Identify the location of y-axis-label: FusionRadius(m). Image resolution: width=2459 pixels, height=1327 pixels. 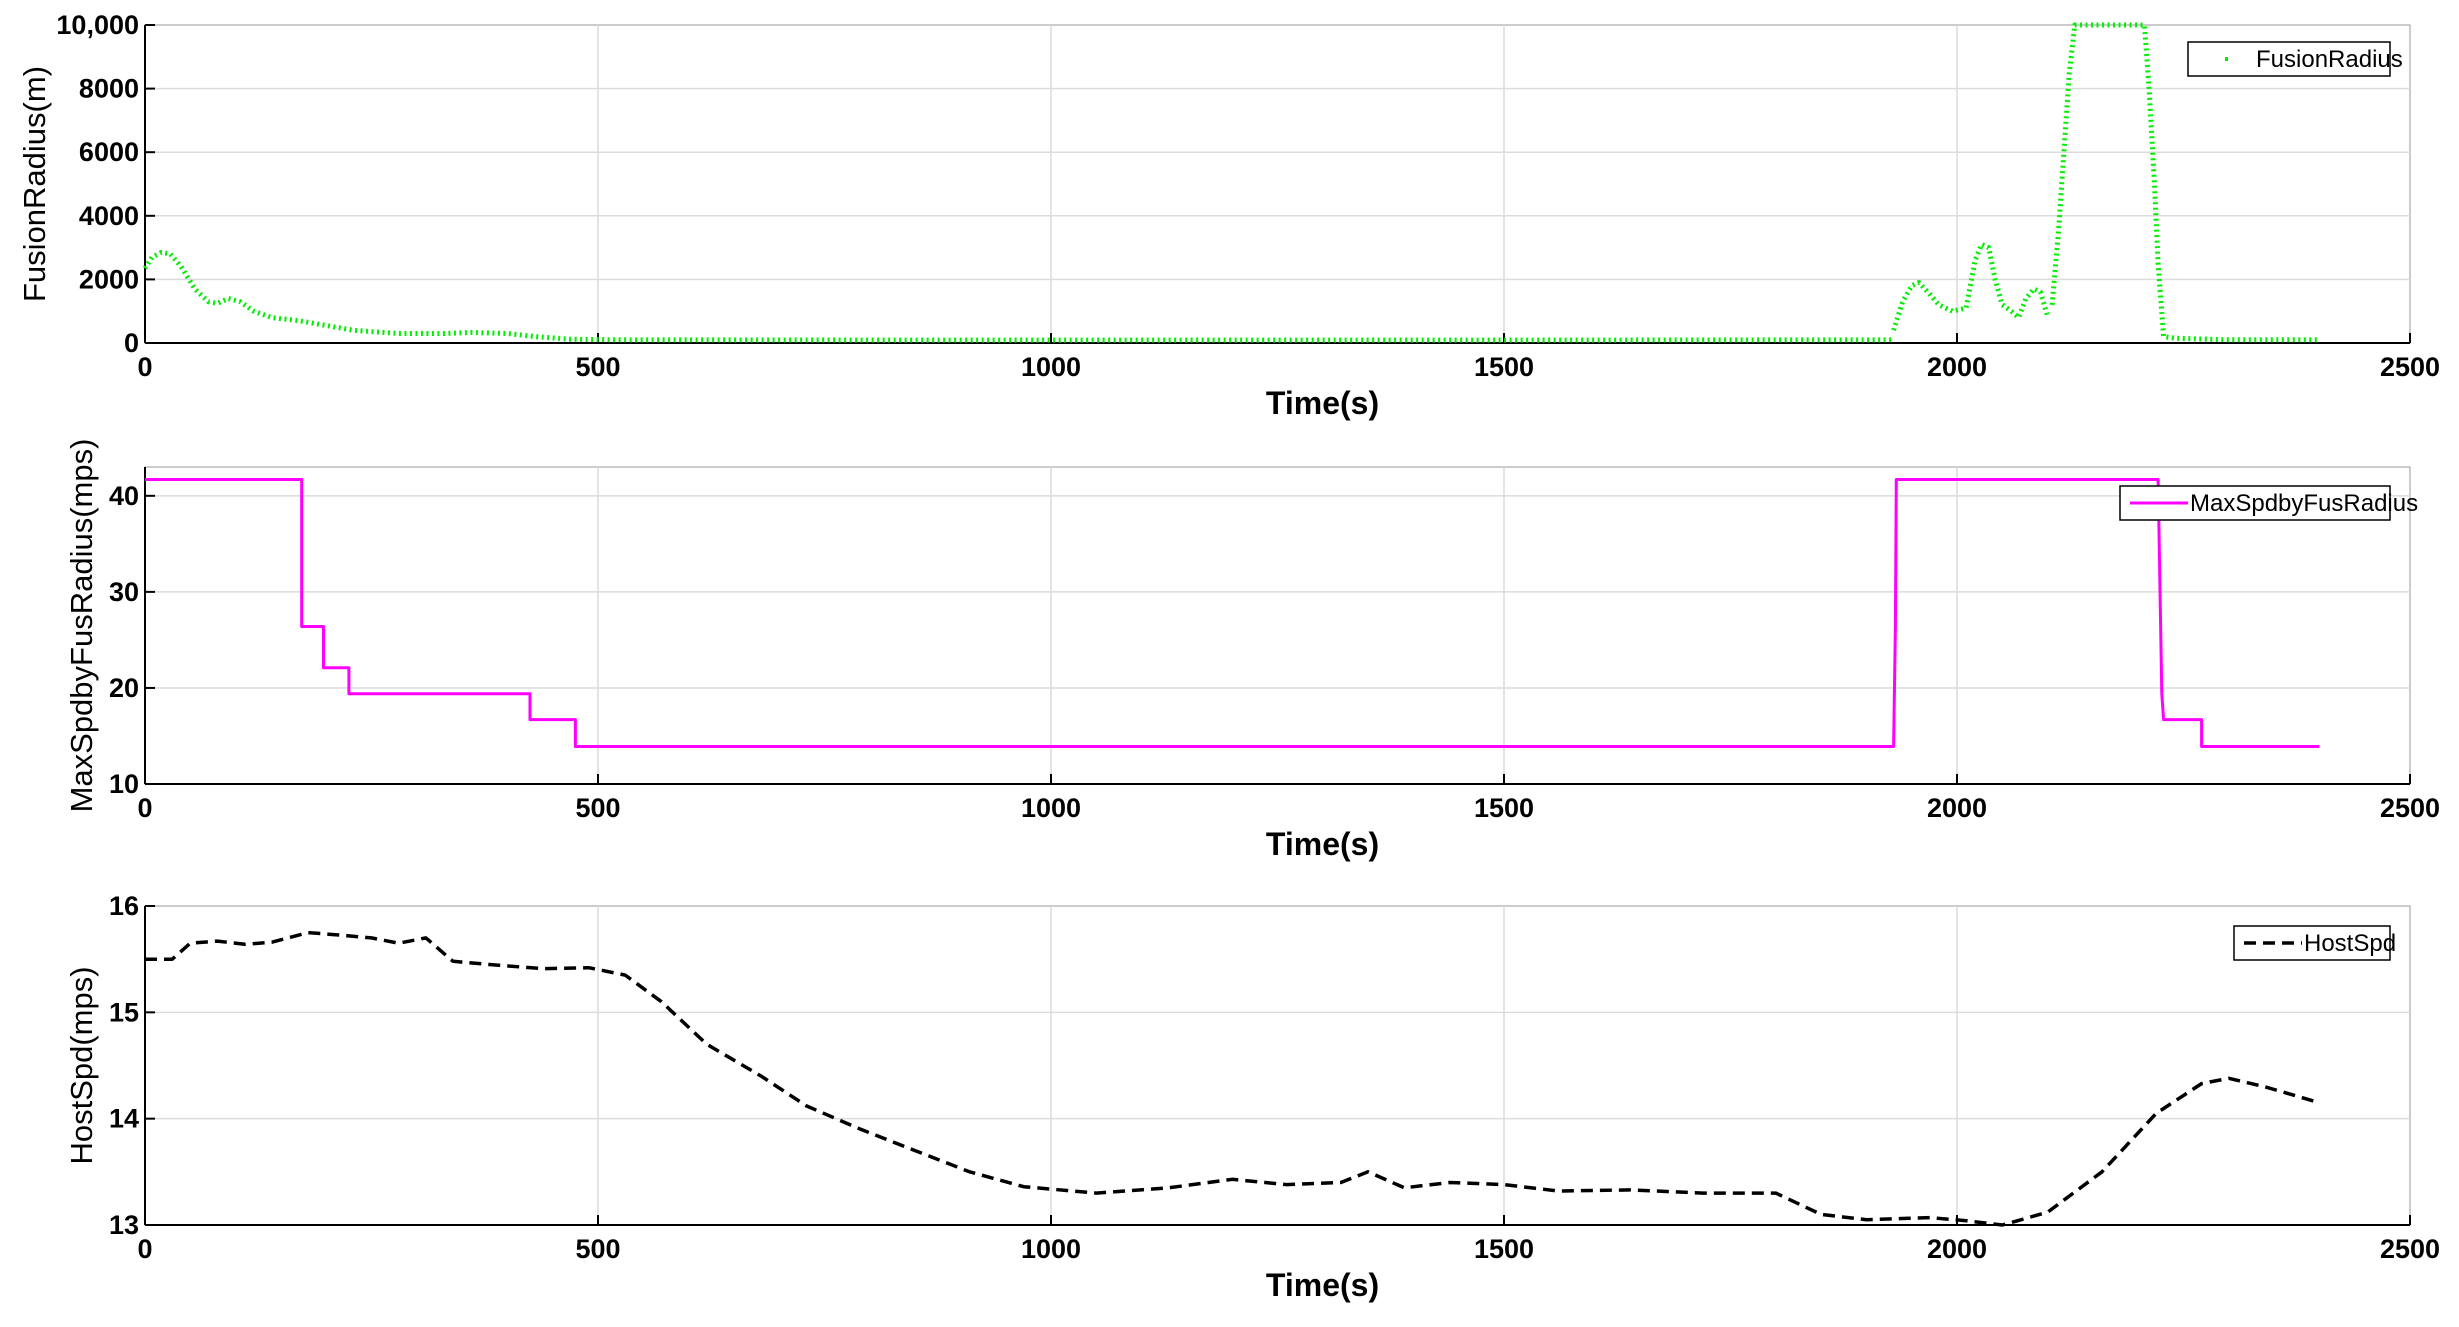
(34, 184).